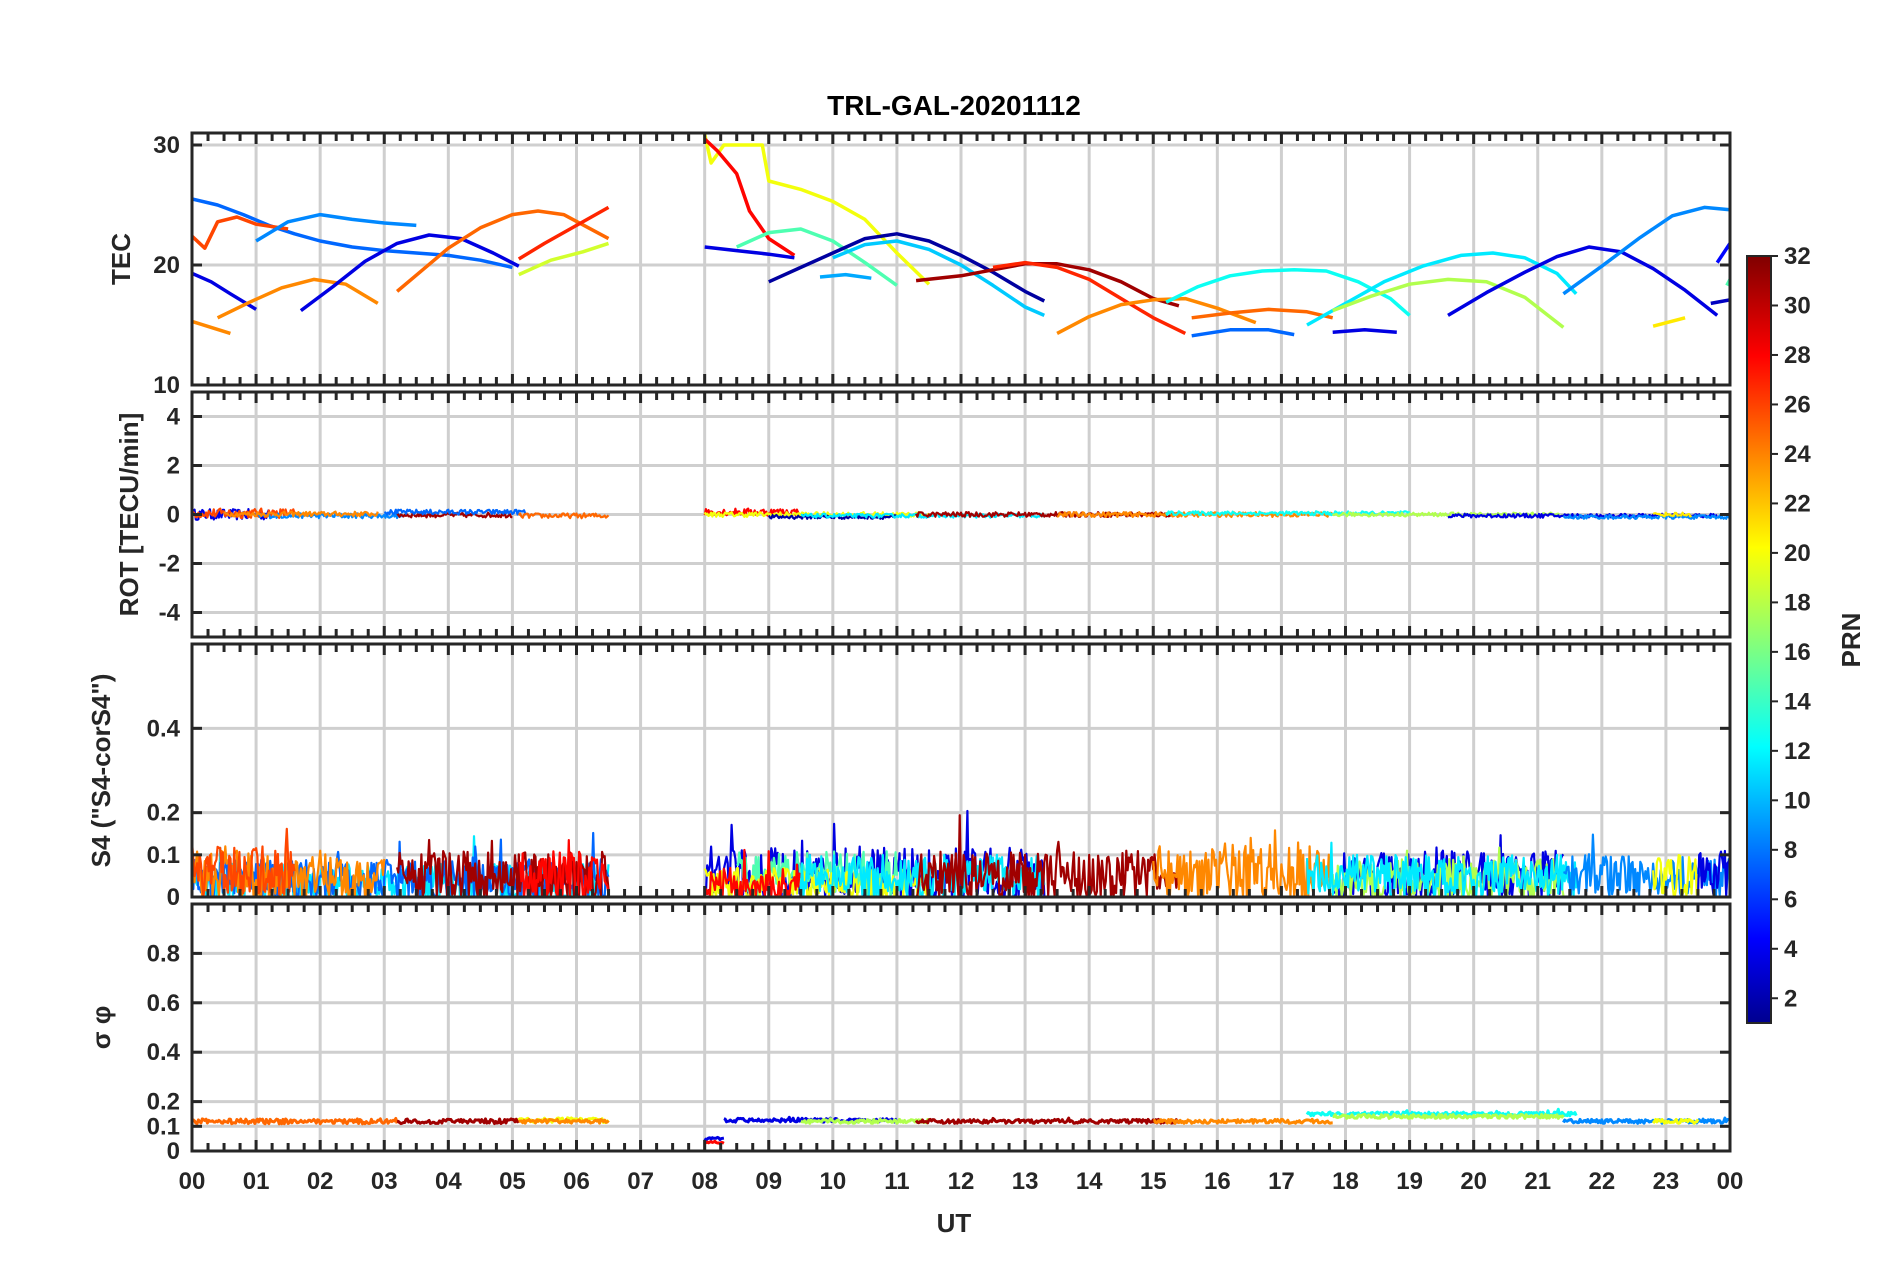  I want to click on colorbar-tick-label: 14, so click(1797, 701).